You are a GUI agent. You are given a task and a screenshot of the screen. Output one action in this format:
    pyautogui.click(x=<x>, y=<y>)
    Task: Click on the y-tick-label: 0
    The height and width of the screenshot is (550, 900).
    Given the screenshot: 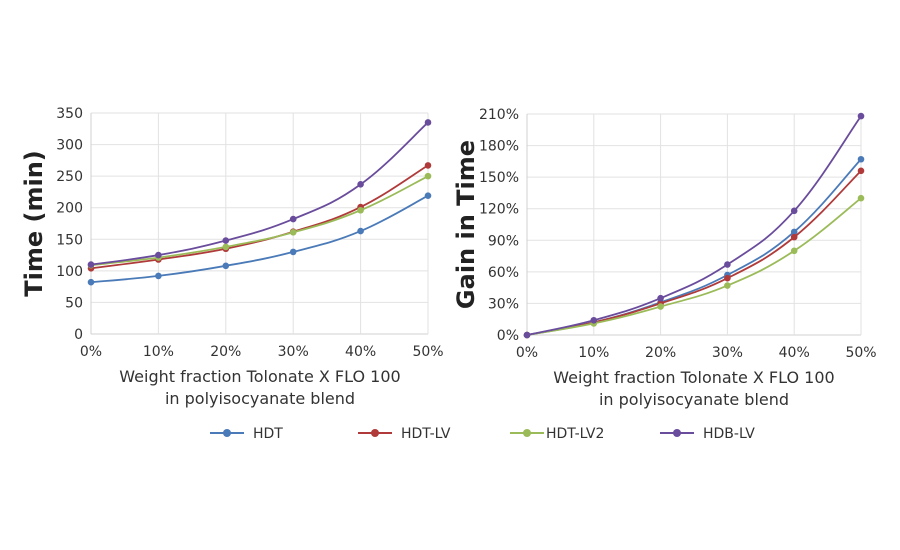 What is the action you would take?
    pyautogui.click(x=78, y=335)
    